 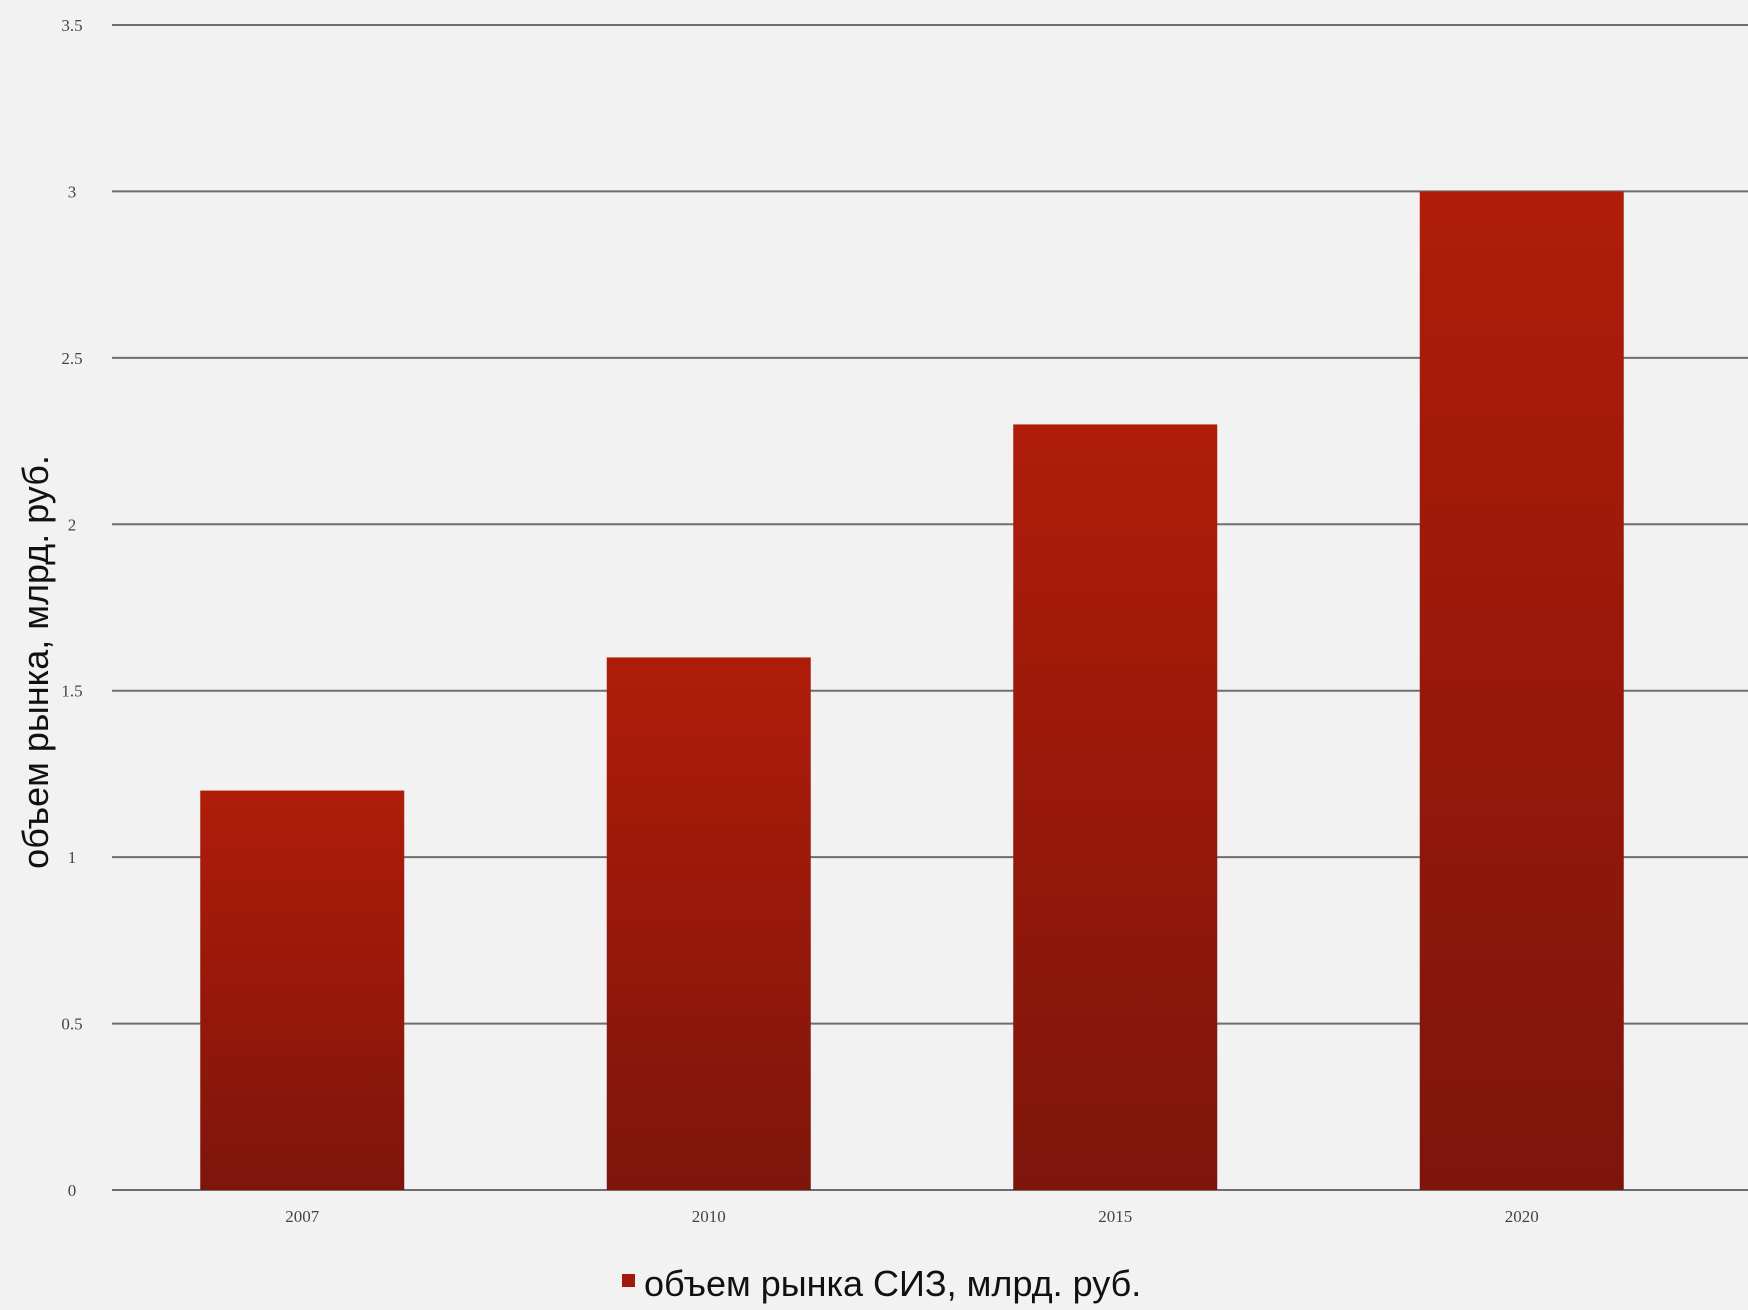 I want to click on y-tick-label: 0, so click(x=72, y=1190).